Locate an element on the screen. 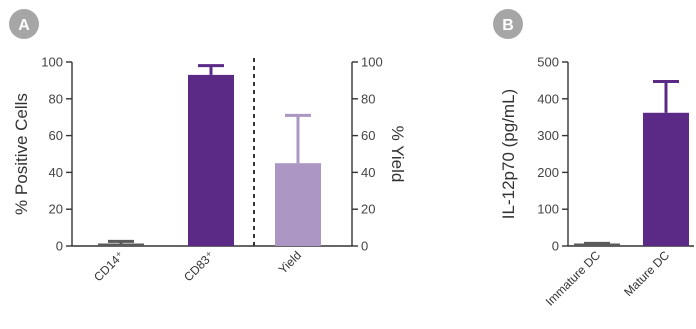 This screenshot has height=329, width=696. panel-a-badge is located at coordinates (24, 24).